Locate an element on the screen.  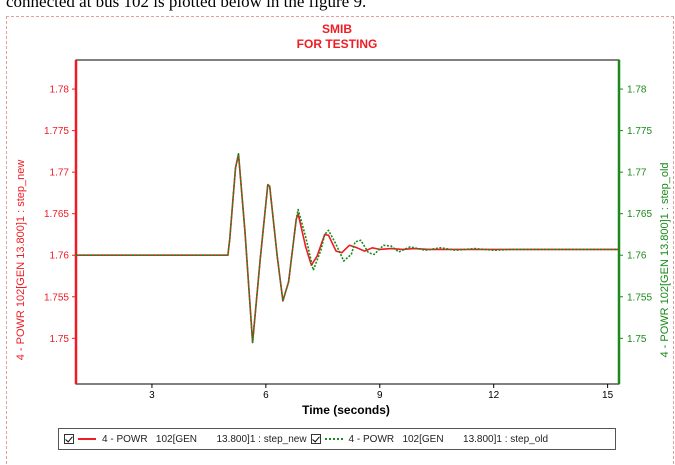
y-tick-label-right: 1.755 is located at coordinates (639, 297).